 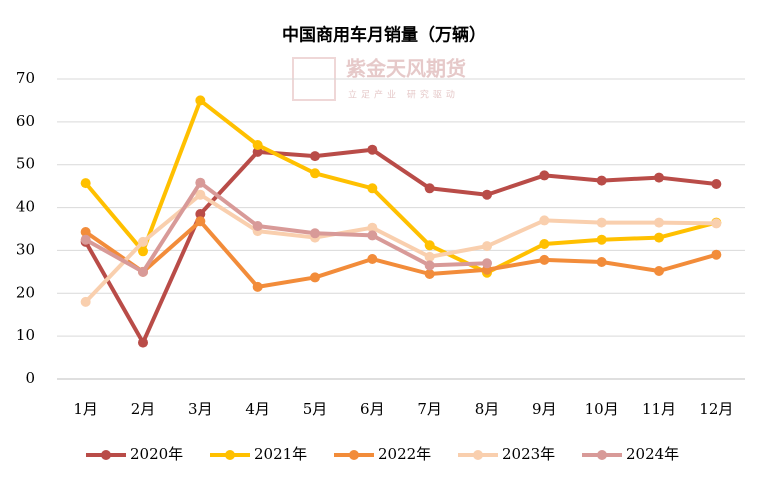 What do you see at coordinates (200, 409) in the screenshot?
I see `x-tick-label: 3月` at bounding box center [200, 409].